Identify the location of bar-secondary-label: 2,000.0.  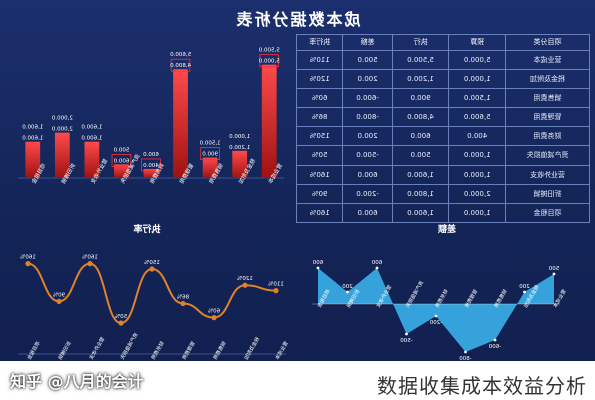
(61, 119).